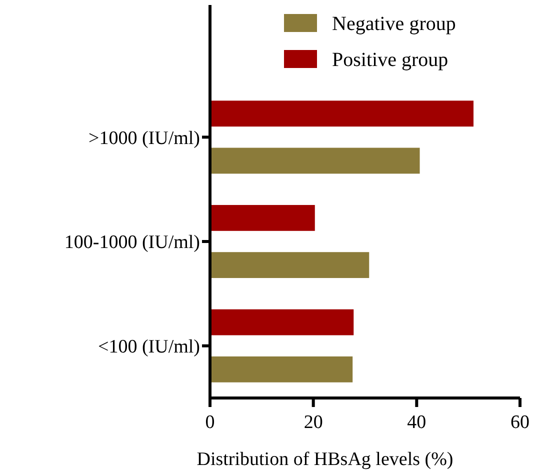 This screenshot has height=473, width=534. What do you see at coordinates (325, 459) in the screenshot?
I see `x-axis-title: Distribution of HBsAg levels (%)` at bounding box center [325, 459].